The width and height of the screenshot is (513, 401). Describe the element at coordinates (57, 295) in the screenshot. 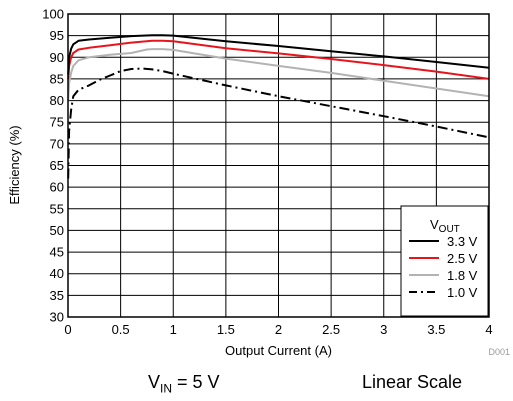

I see `y-tick-label-1: 35` at that location.